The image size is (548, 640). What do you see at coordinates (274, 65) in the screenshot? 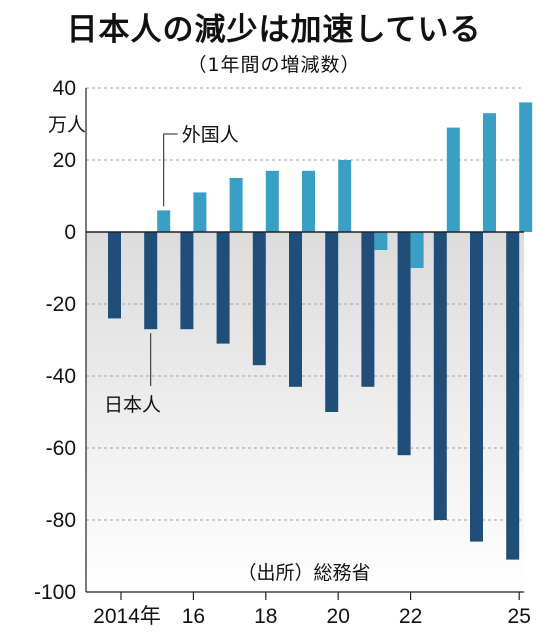
I see `chart-subtitle: （1年間の増減数）` at bounding box center [274, 65].